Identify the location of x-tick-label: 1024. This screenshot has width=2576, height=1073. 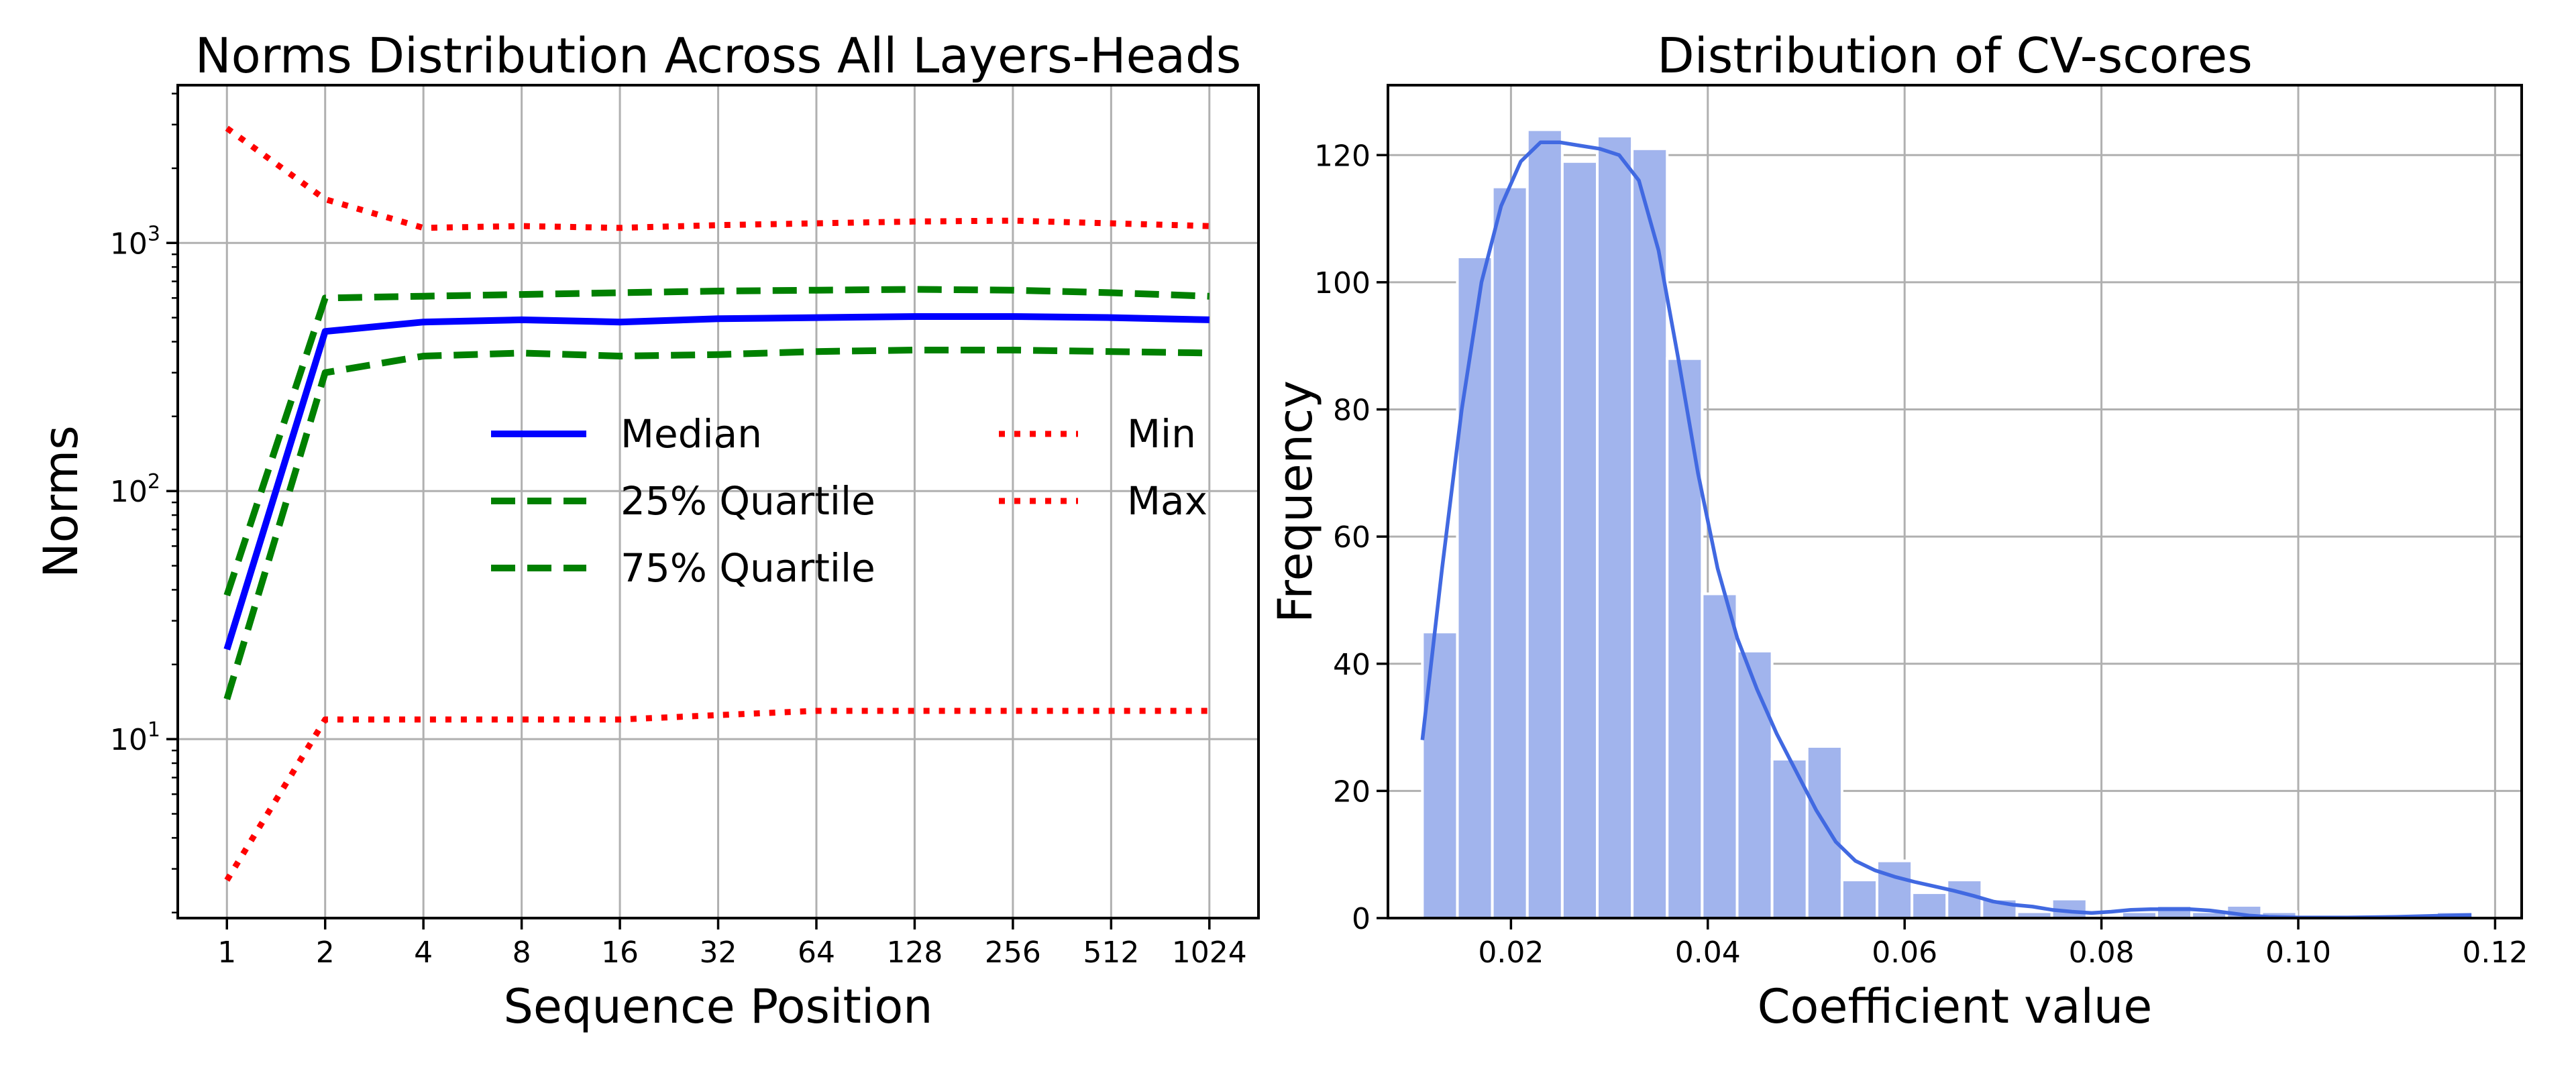
(1209, 953).